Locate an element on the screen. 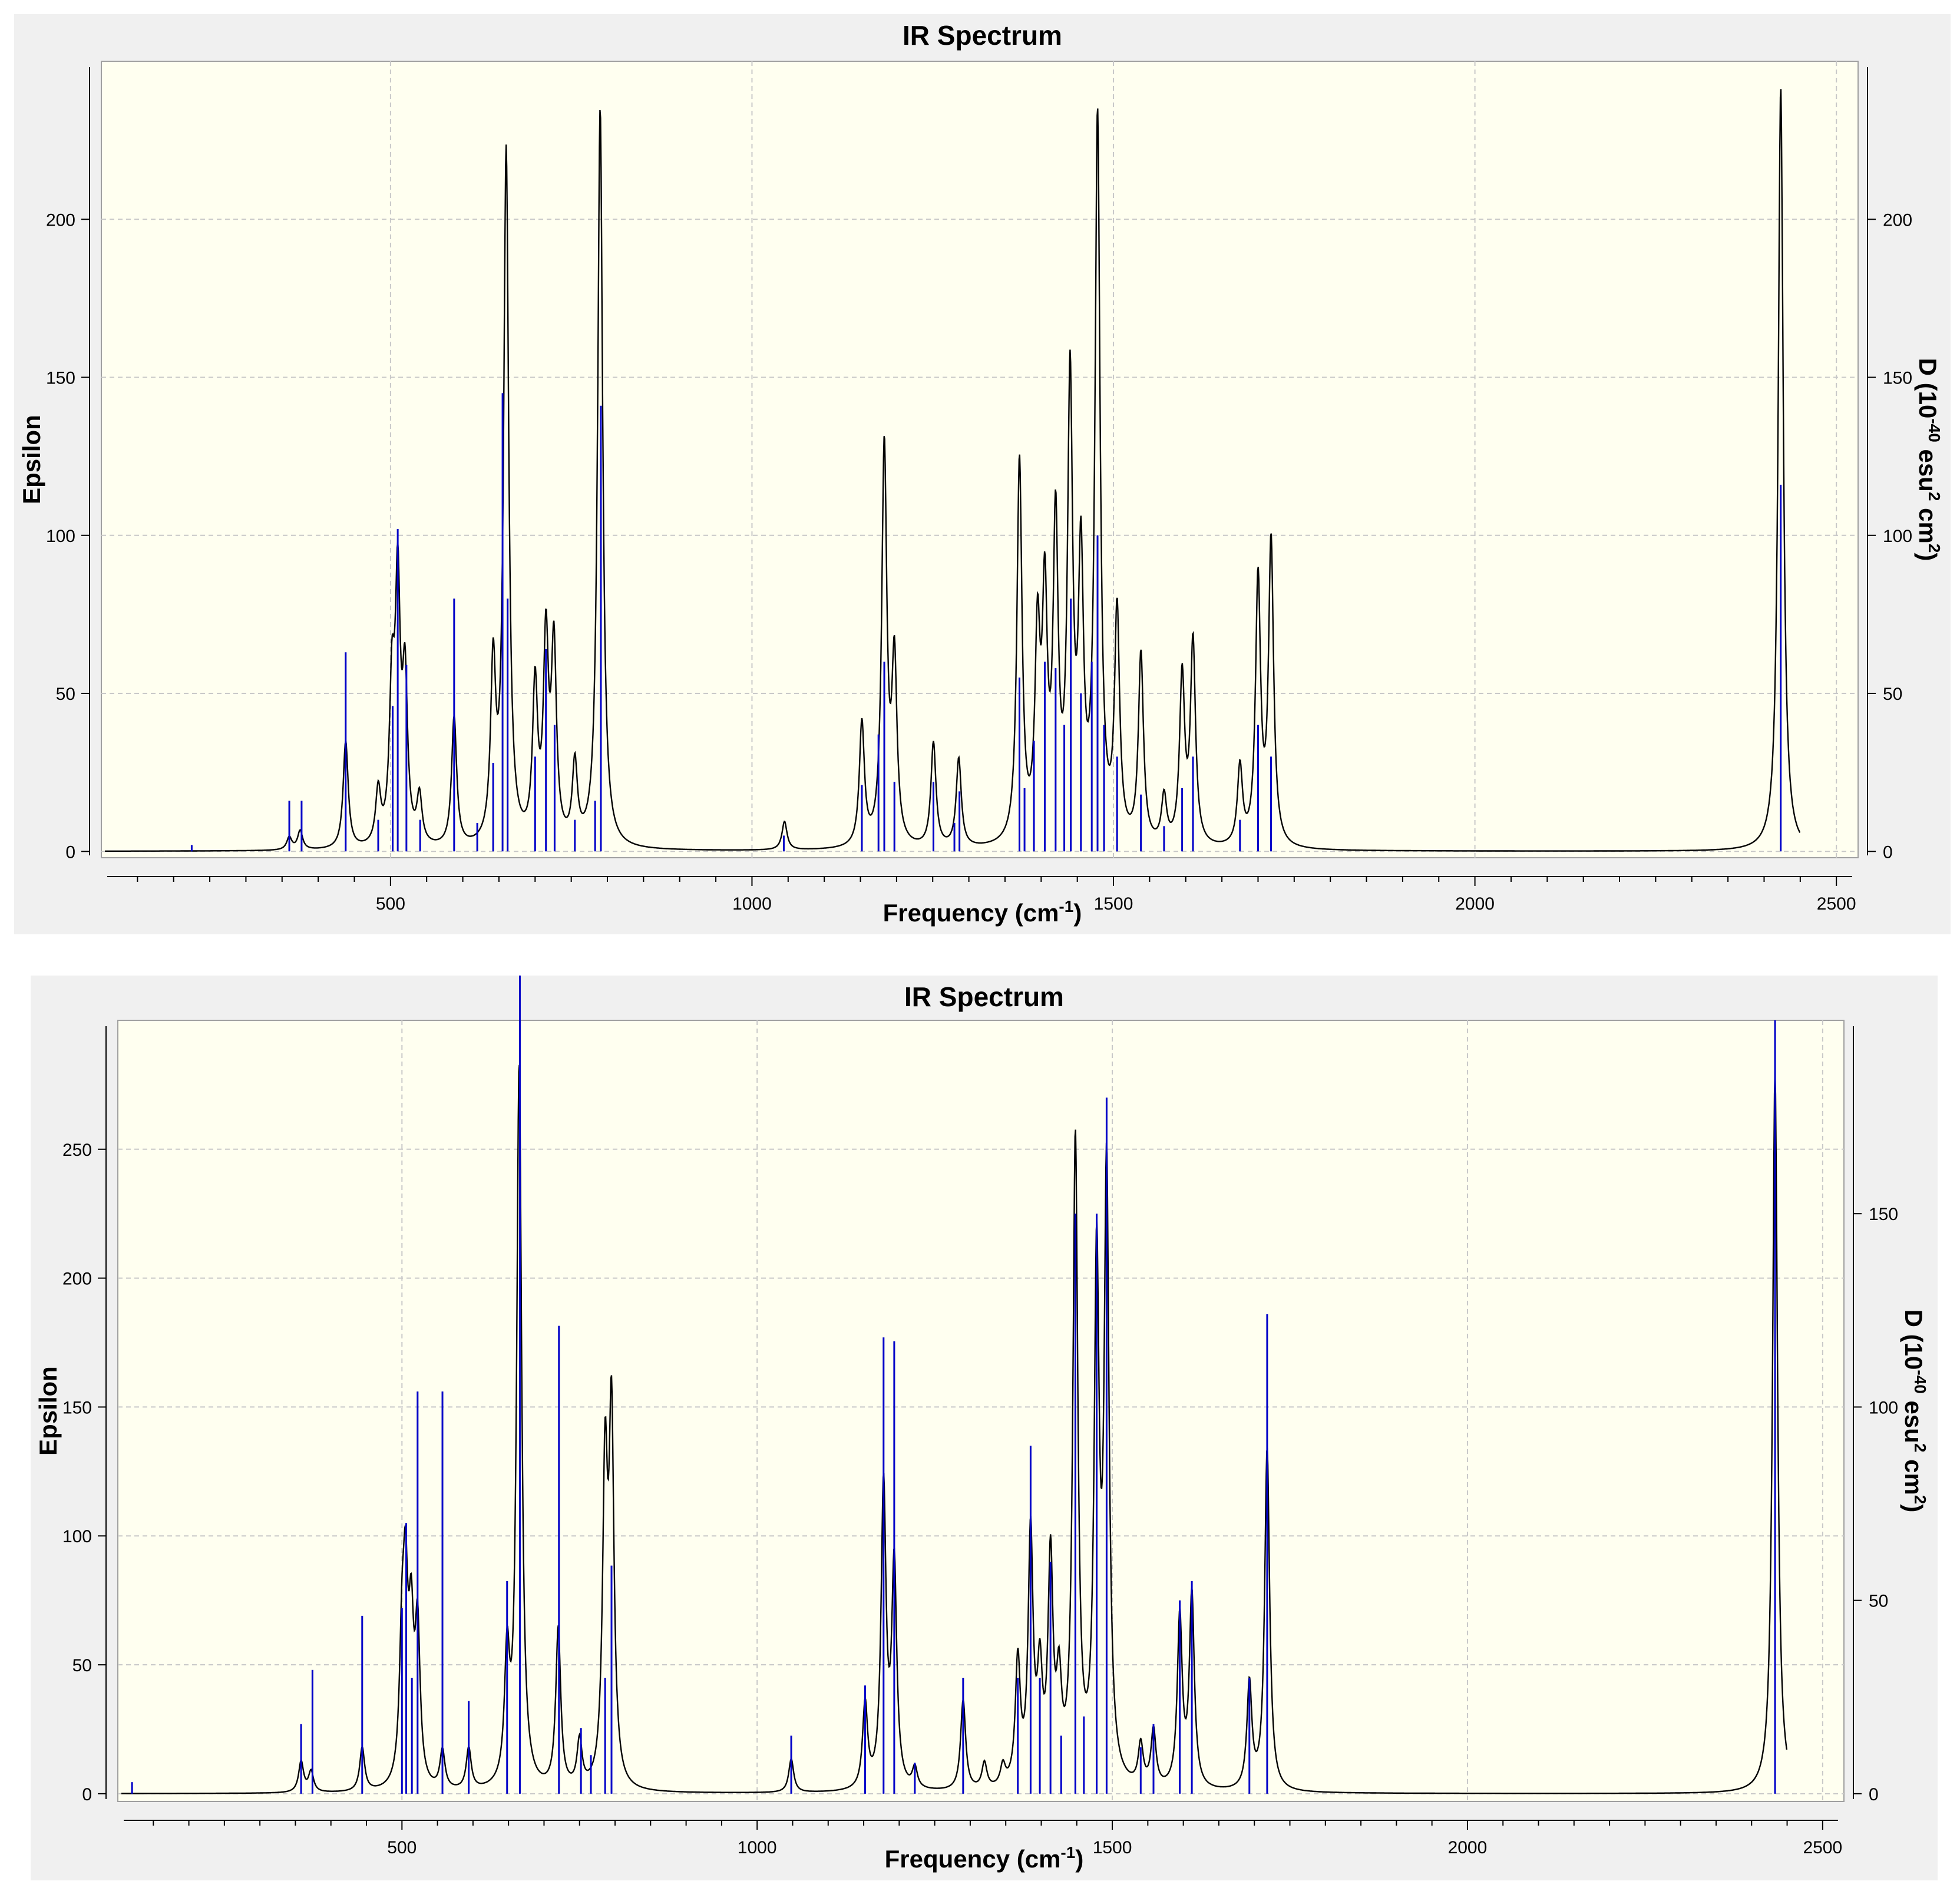 The image size is (1960, 1891). chart-1-y-tick-label-200: 200 is located at coordinates (61, 220).